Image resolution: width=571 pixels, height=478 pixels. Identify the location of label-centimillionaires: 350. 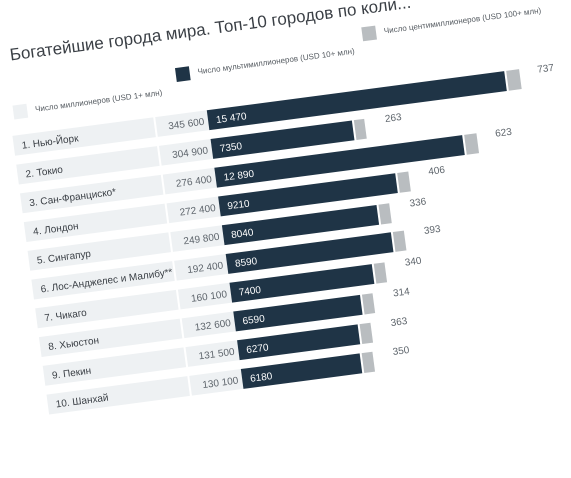
(401, 351).